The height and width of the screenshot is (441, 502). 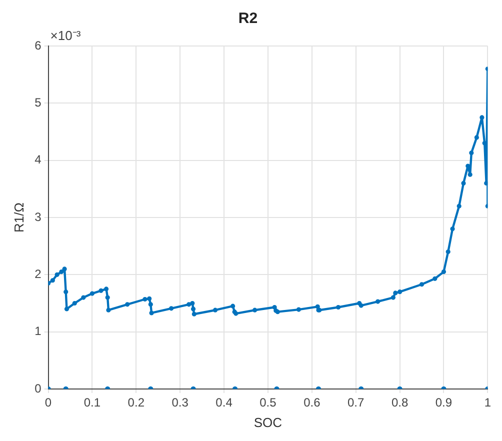 I want to click on y-tick-label: 5, so click(x=38, y=102).